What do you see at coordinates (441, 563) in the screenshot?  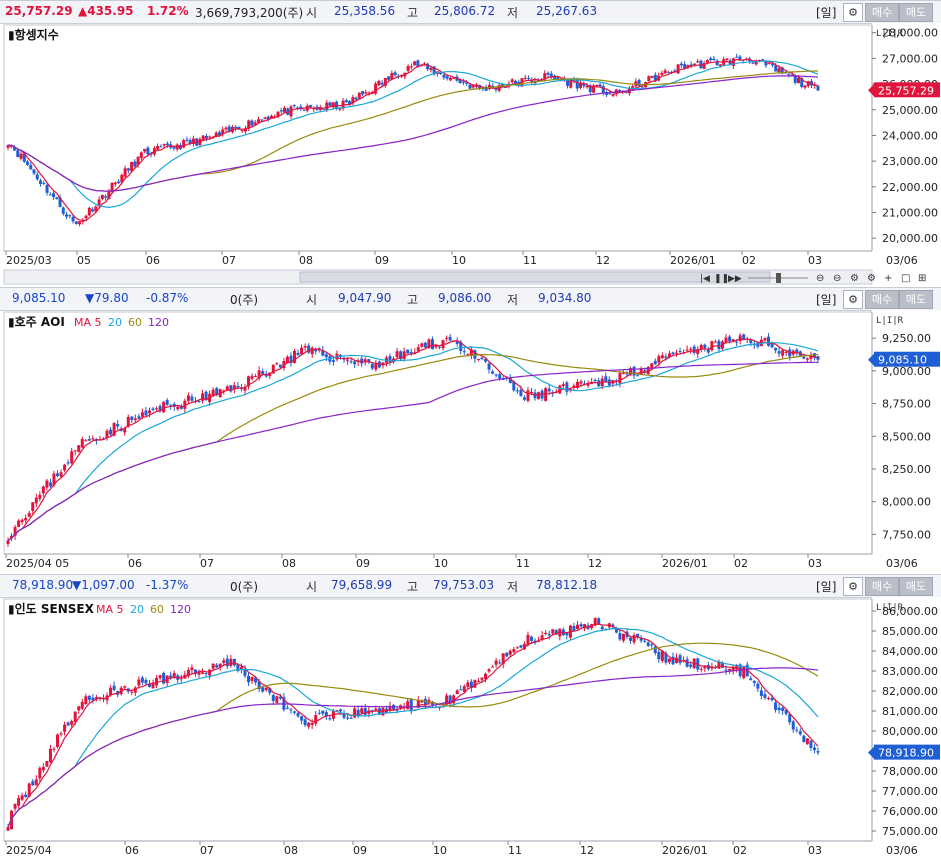 I see `x-tick-label: 10` at bounding box center [441, 563].